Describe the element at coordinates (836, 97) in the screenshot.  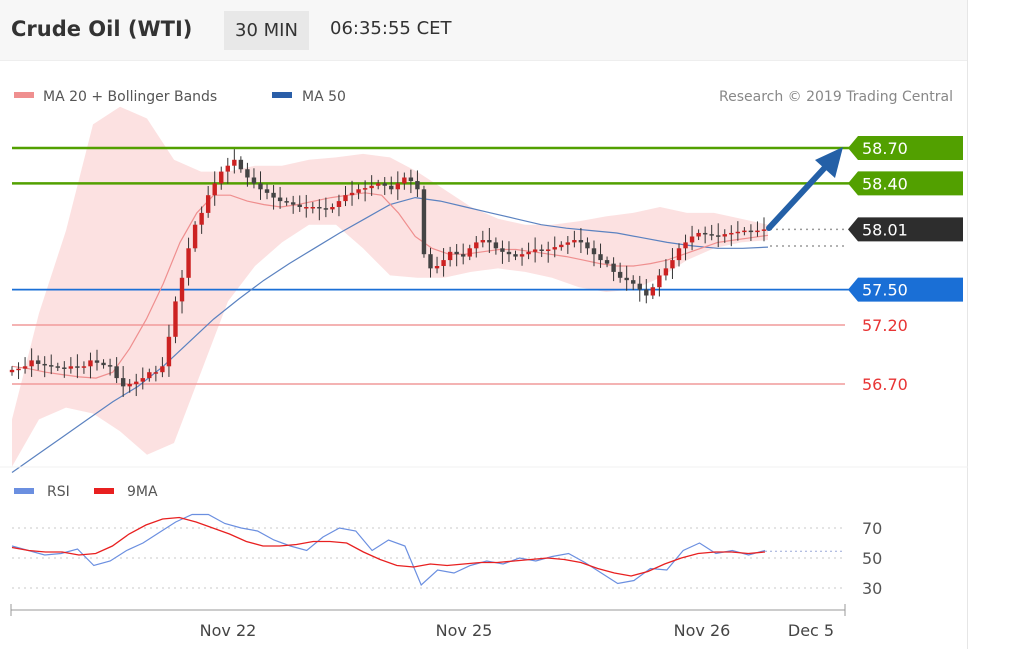
I see `research-credit: Research © 2019 Trading Central` at that location.